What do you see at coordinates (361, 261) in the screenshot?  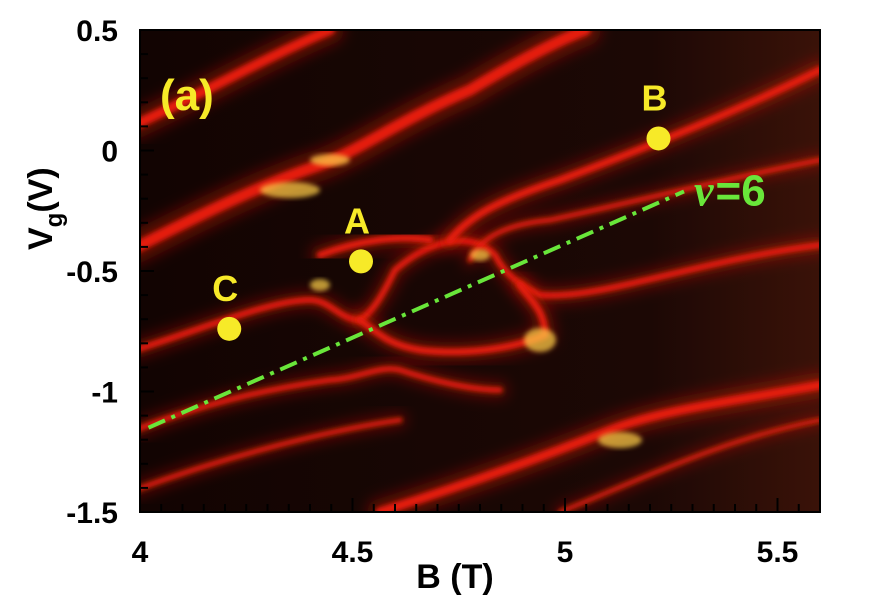 I see `point-a-marker` at bounding box center [361, 261].